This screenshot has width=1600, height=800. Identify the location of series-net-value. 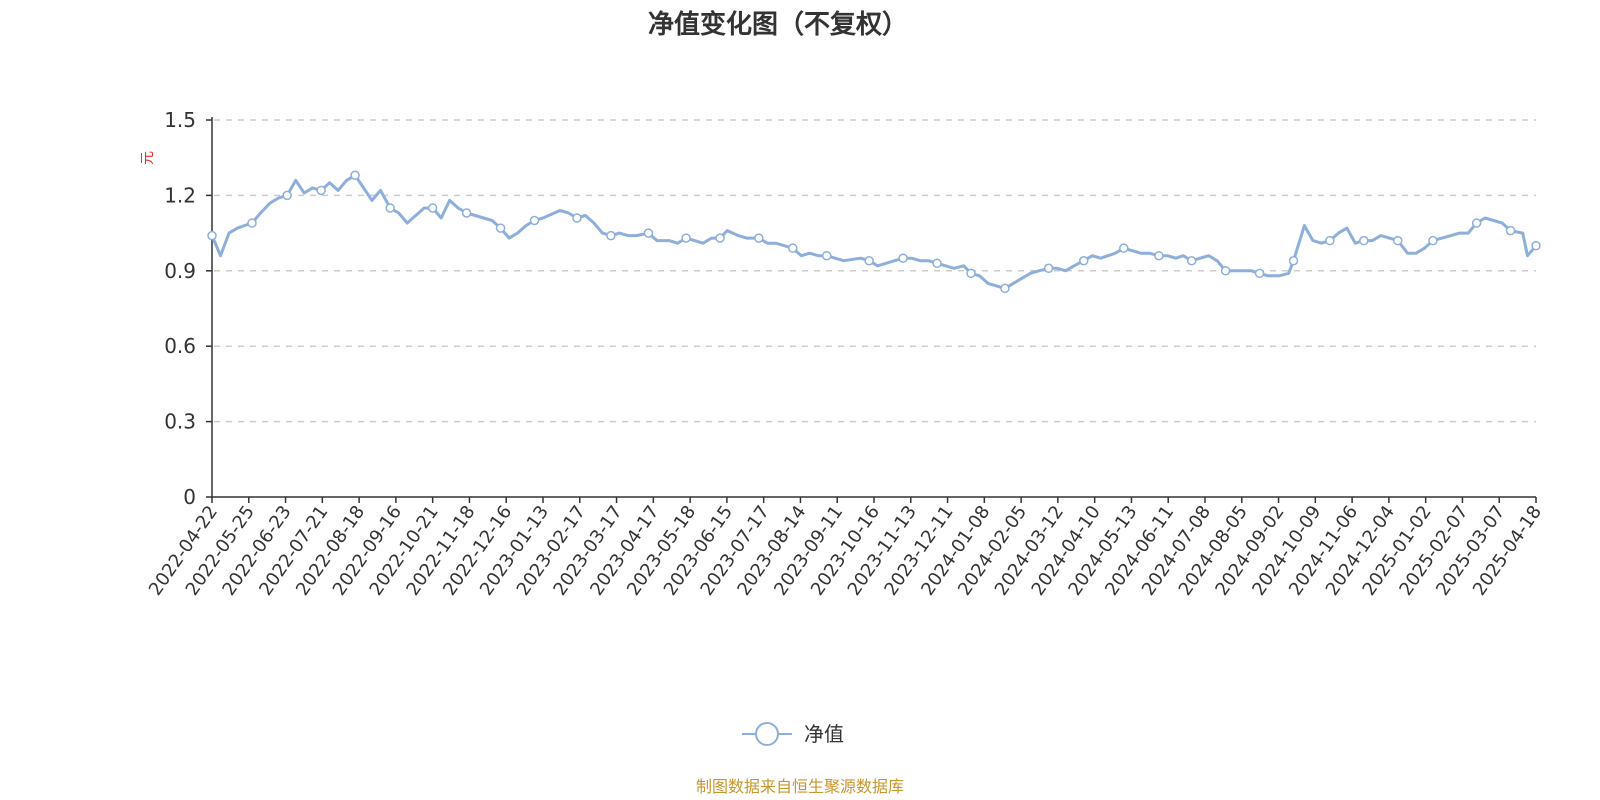
(874, 231).